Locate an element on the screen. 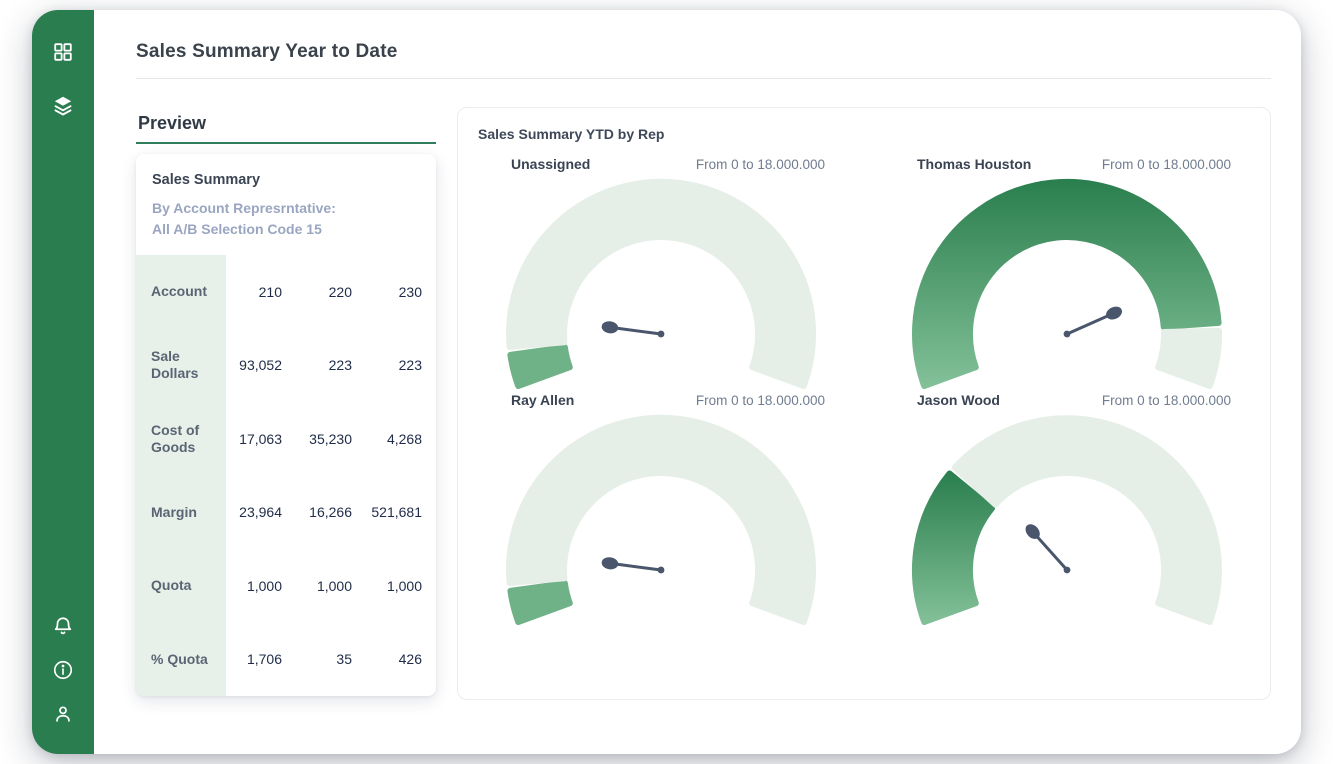  preview-heading: Preview is located at coordinates (286, 125).